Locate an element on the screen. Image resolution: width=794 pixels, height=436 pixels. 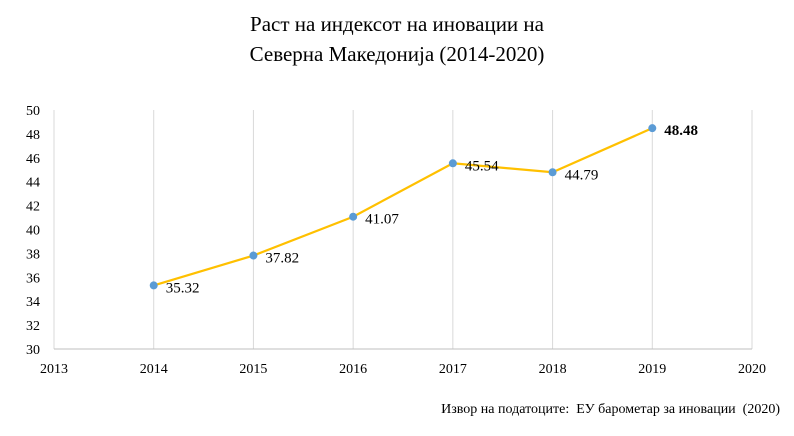
data-label-2014: 35.32 is located at coordinates (183, 288).